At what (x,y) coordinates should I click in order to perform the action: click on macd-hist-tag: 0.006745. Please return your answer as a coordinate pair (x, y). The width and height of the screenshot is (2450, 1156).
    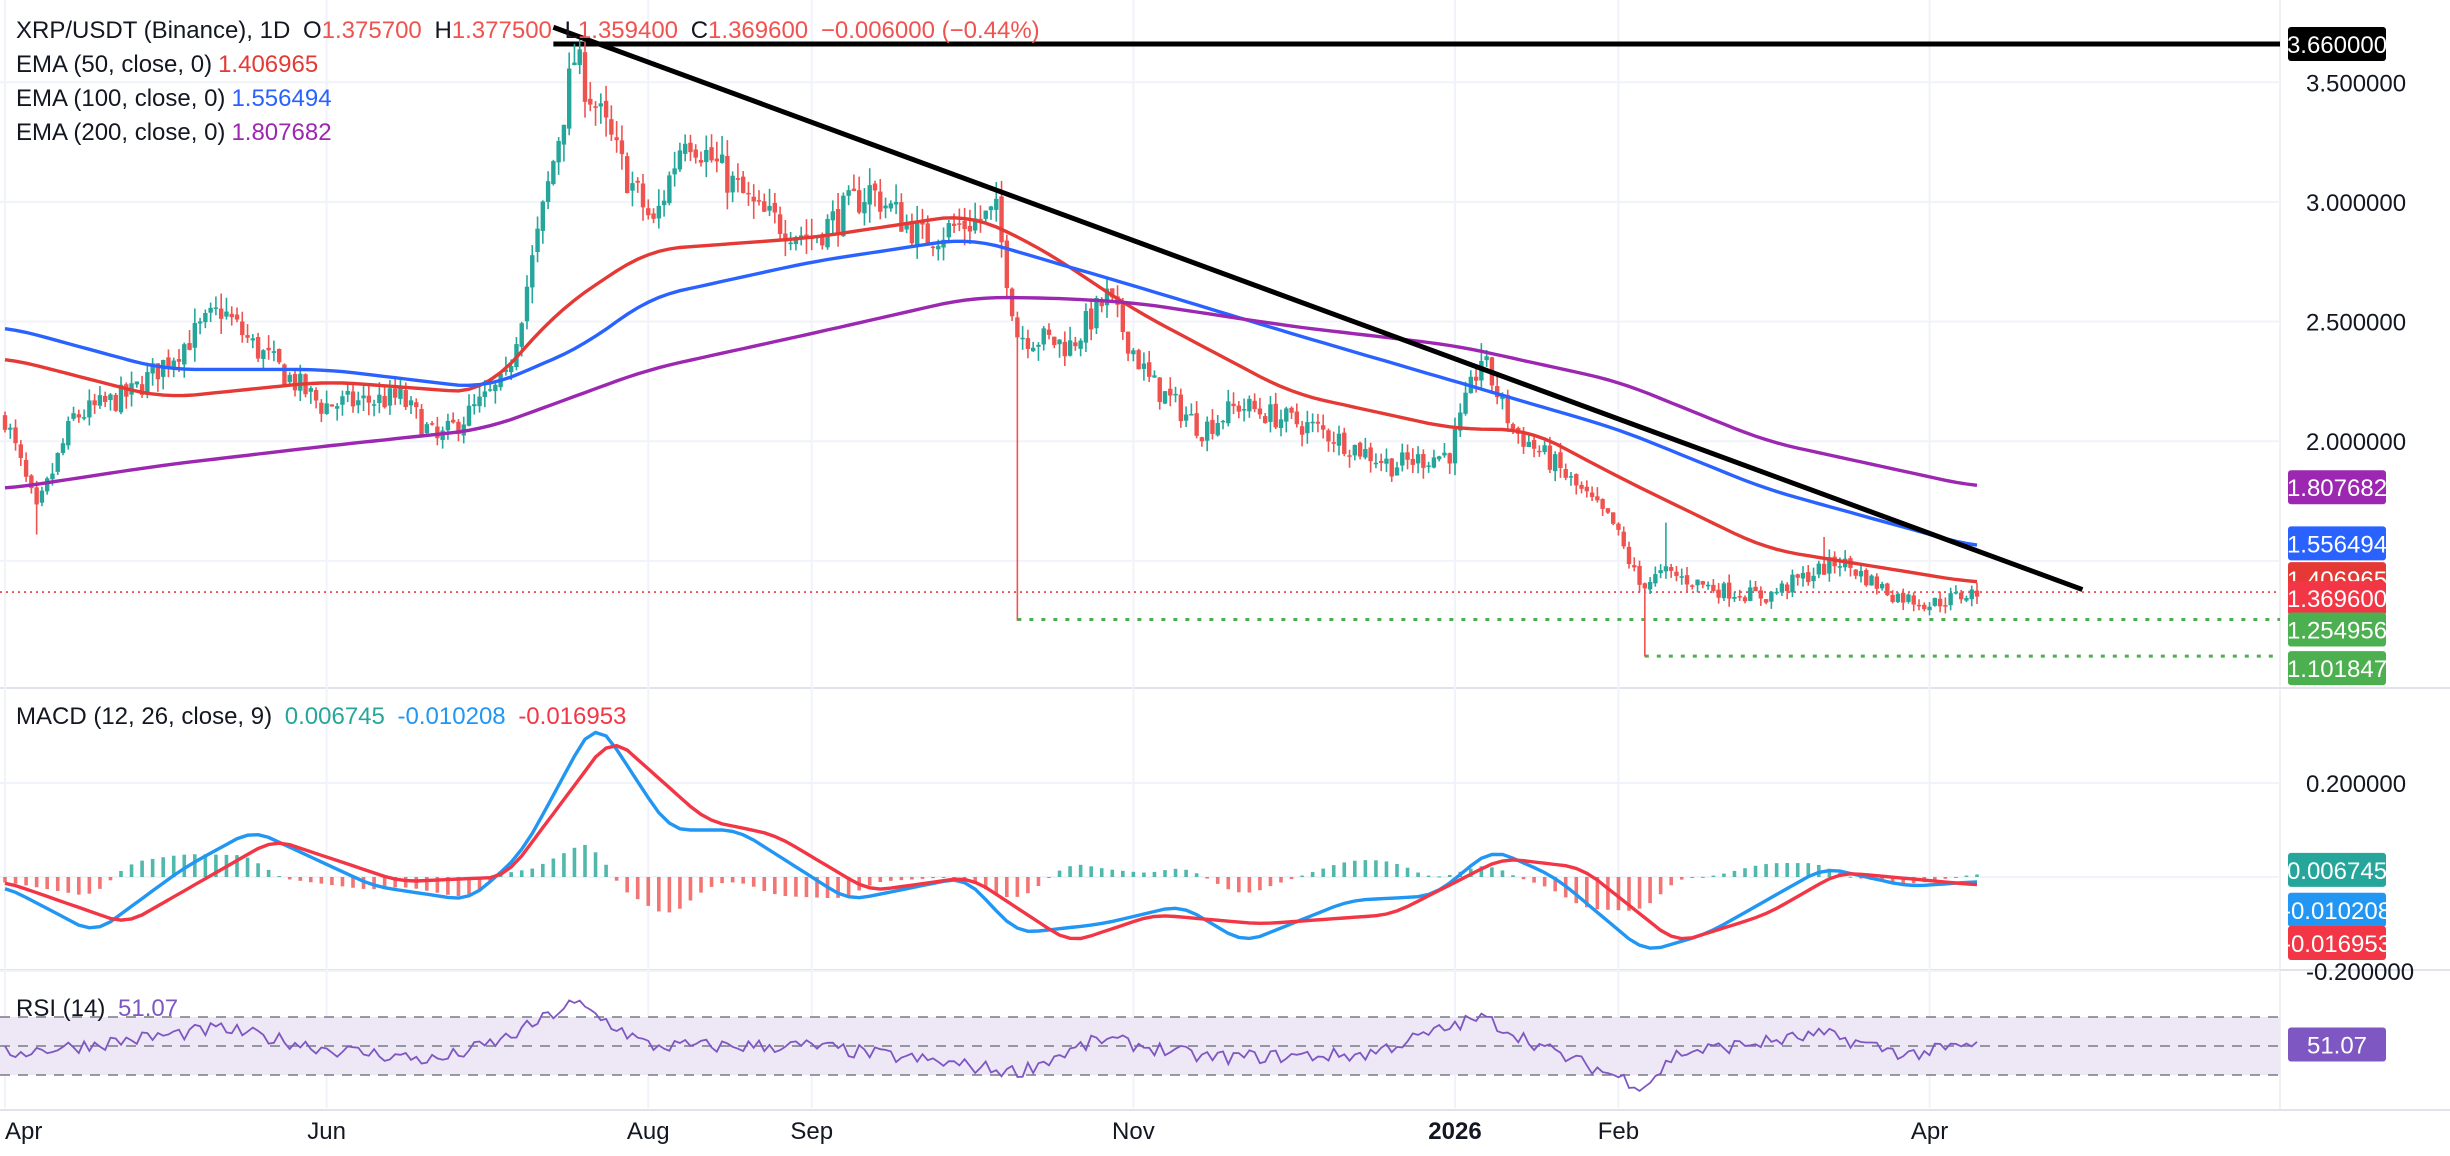
    Looking at the image, I should click on (2337, 869).